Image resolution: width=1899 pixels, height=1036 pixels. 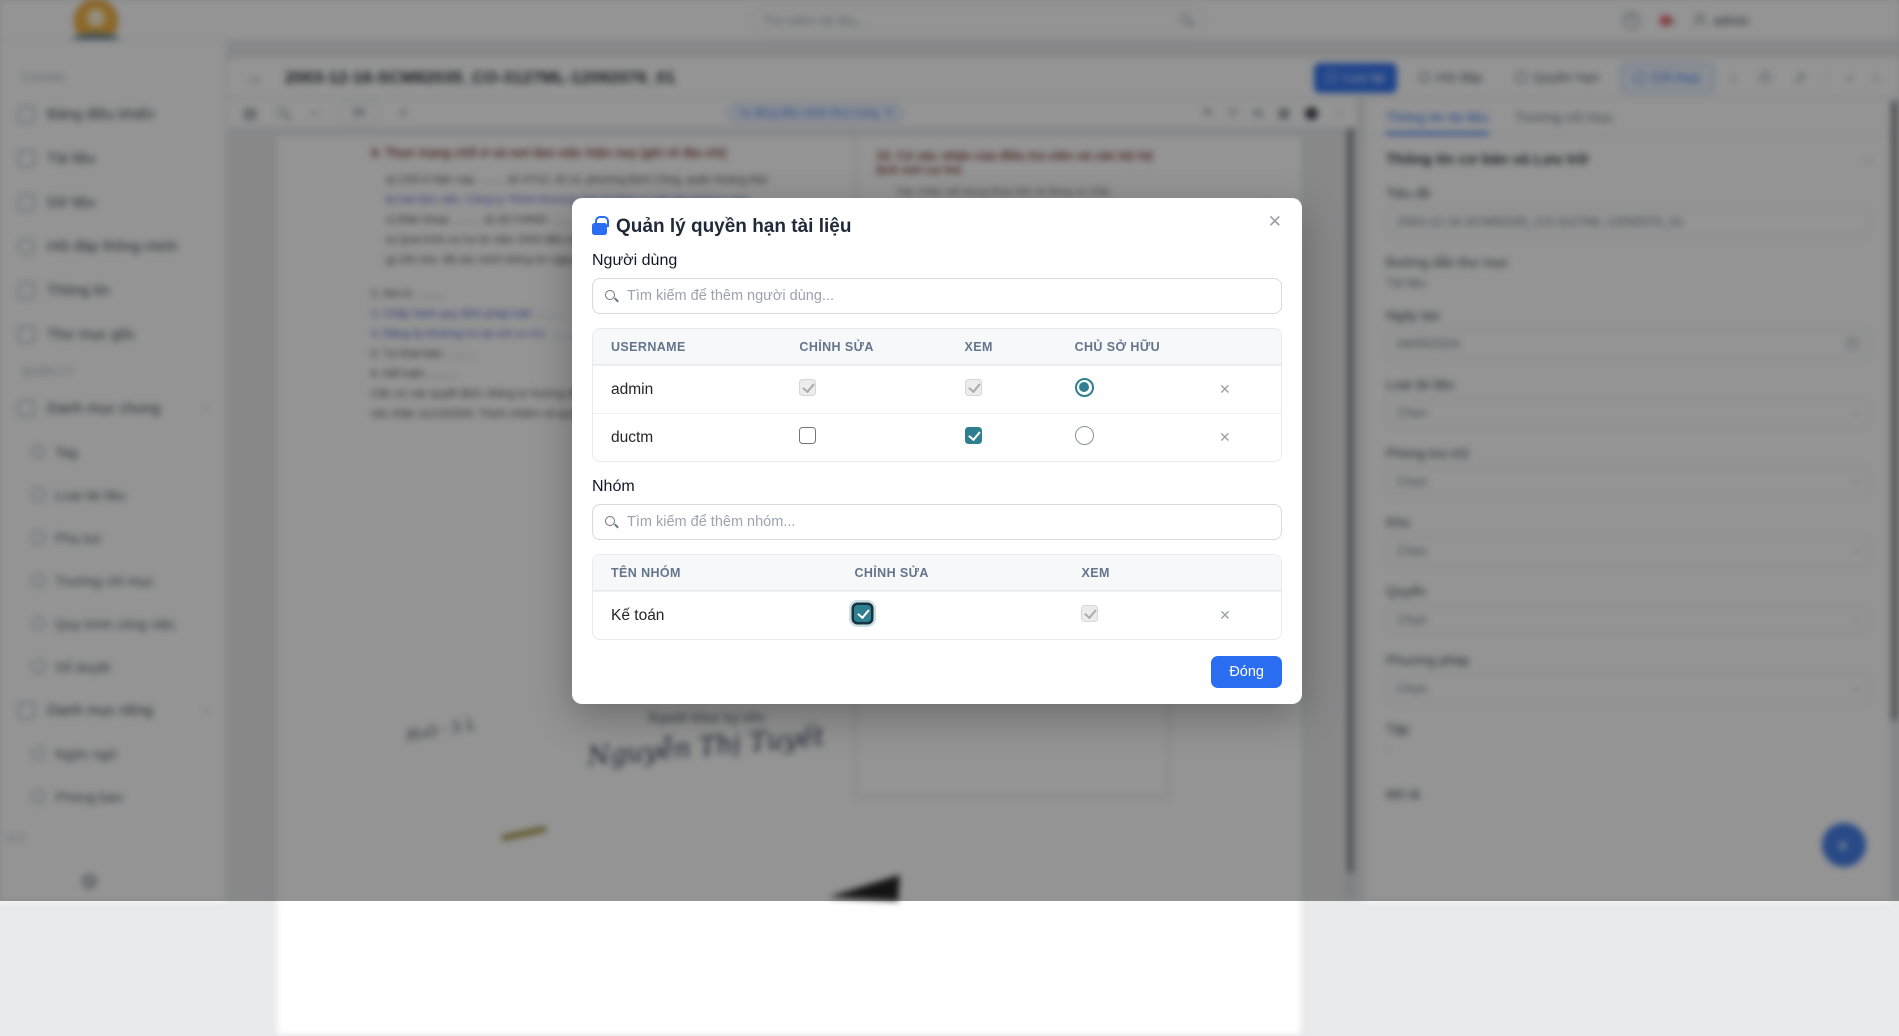 What do you see at coordinates (121, 537) in the screenshot?
I see `sidebar-item-appendix: Phụ lục` at bounding box center [121, 537].